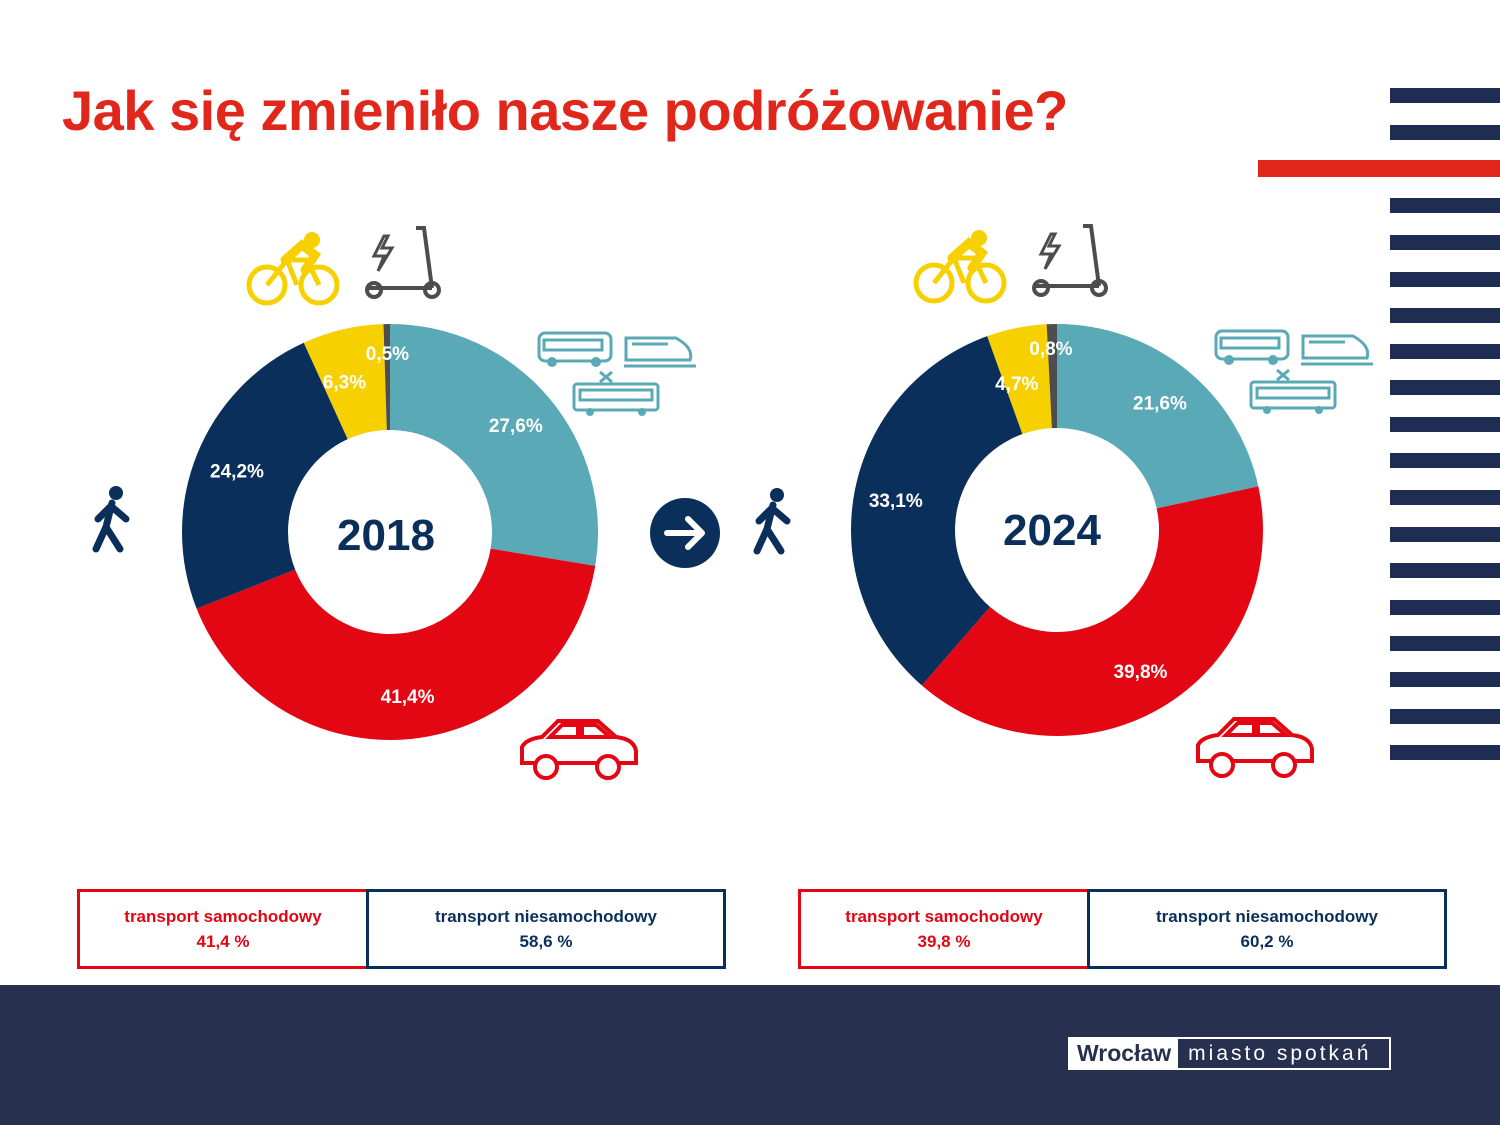 This screenshot has width=1500, height=1125. Describe the element at coordinates (408, 697) in the screenshot. I see `data-label-car: 41,4%` at that location.